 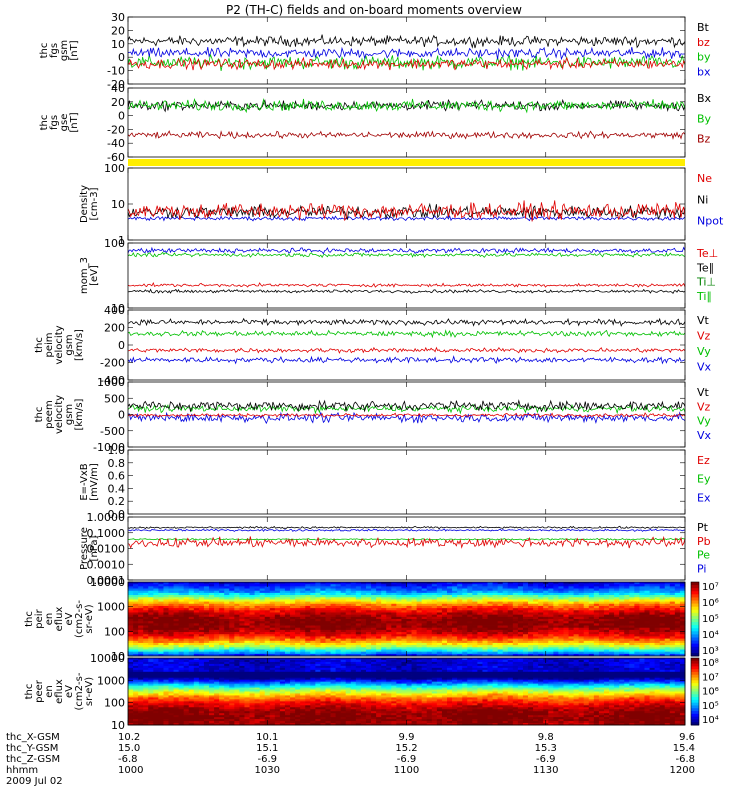 What do you see at coordinates (710, 221) in the screenshot?
I see `legend-label: Npot` at bounding box center [710, 221].